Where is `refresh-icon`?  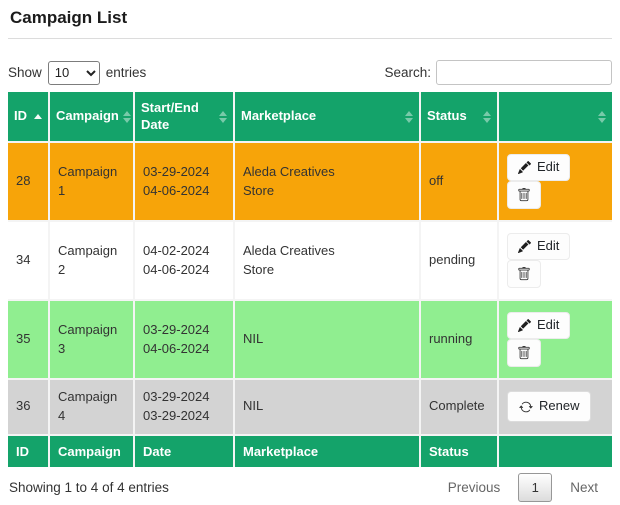 refresh-icon is located at coordinates (526, 407).